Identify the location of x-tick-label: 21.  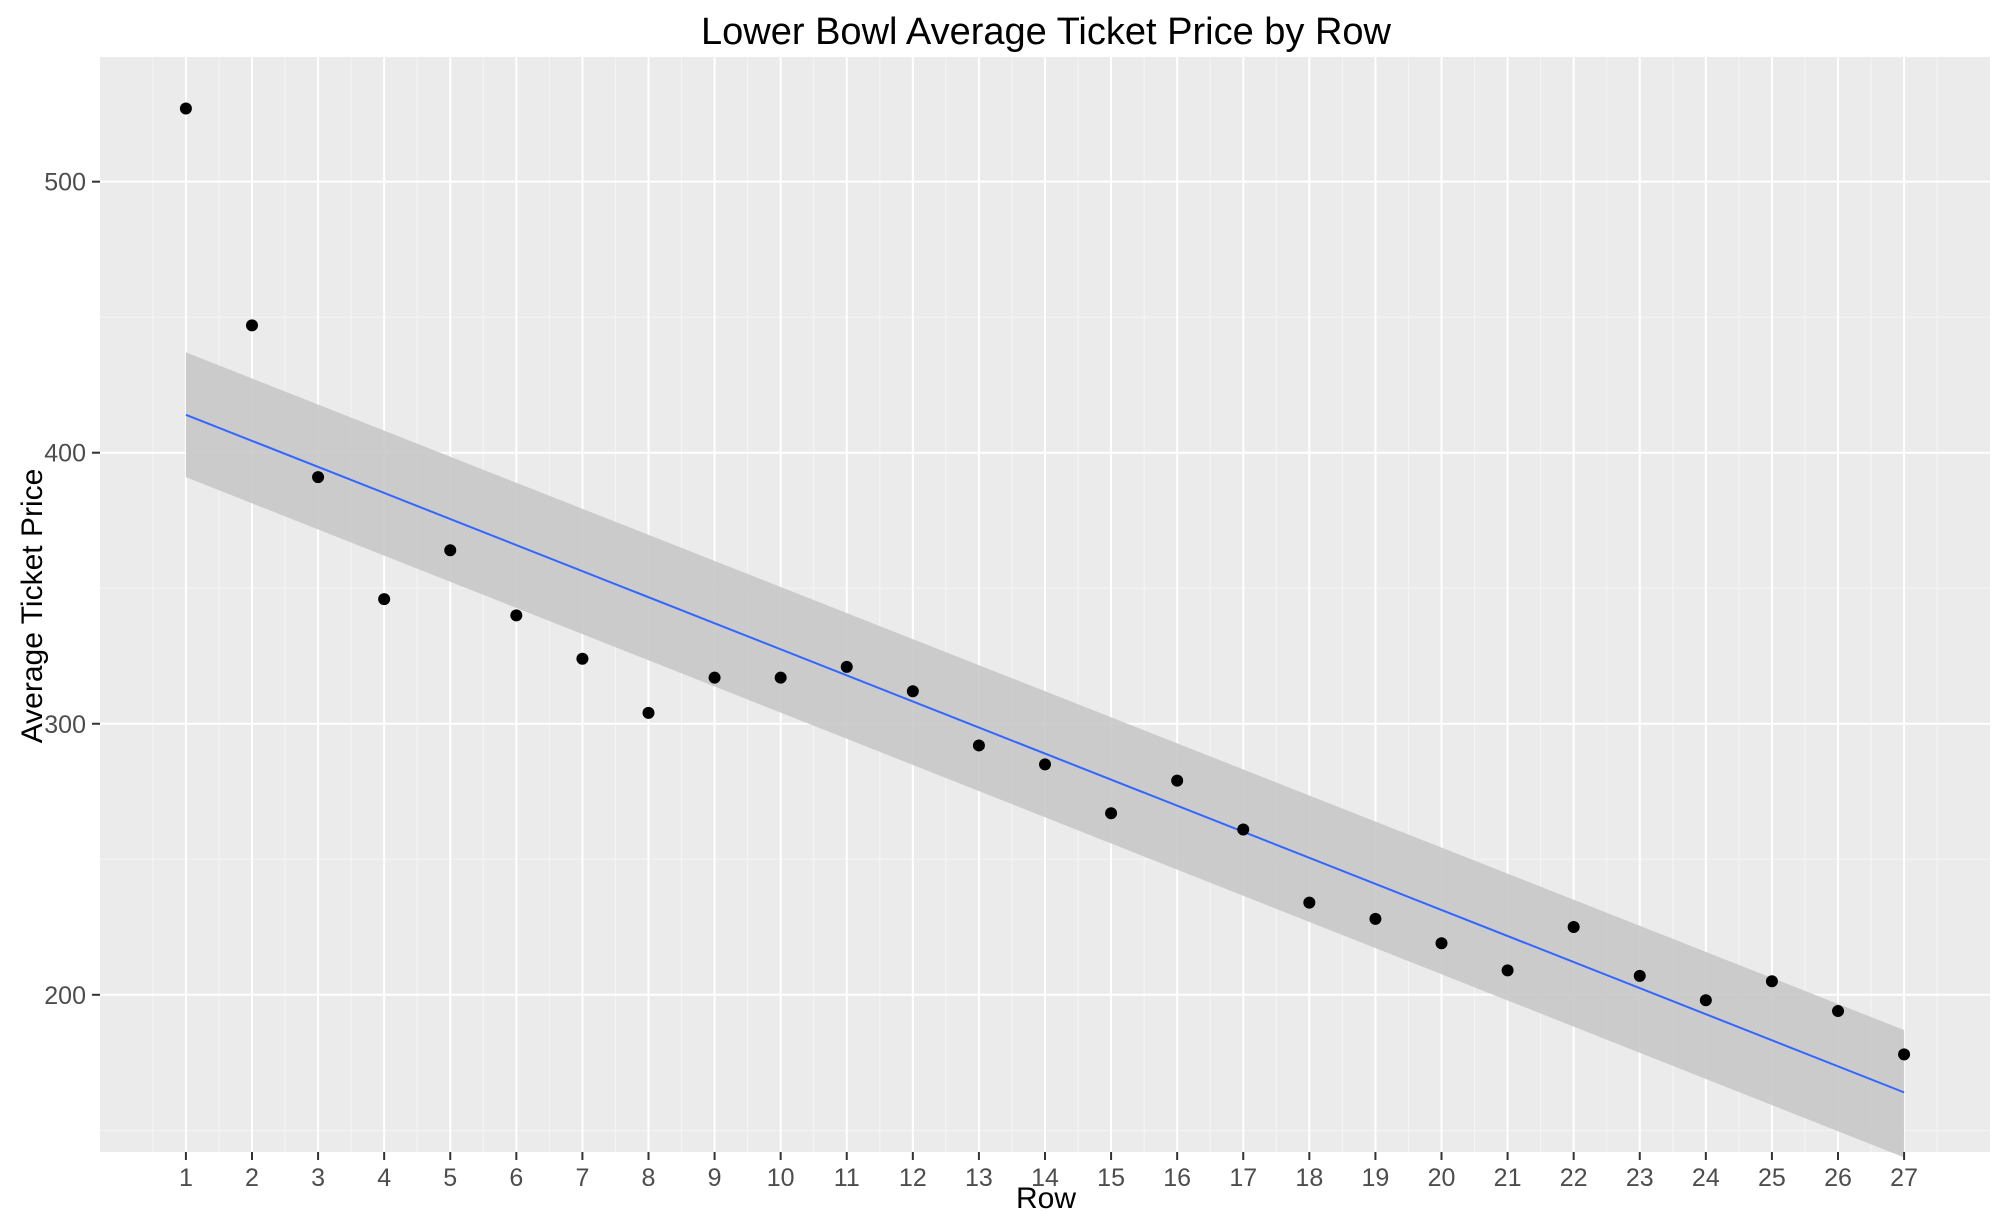
(1508, 1178).